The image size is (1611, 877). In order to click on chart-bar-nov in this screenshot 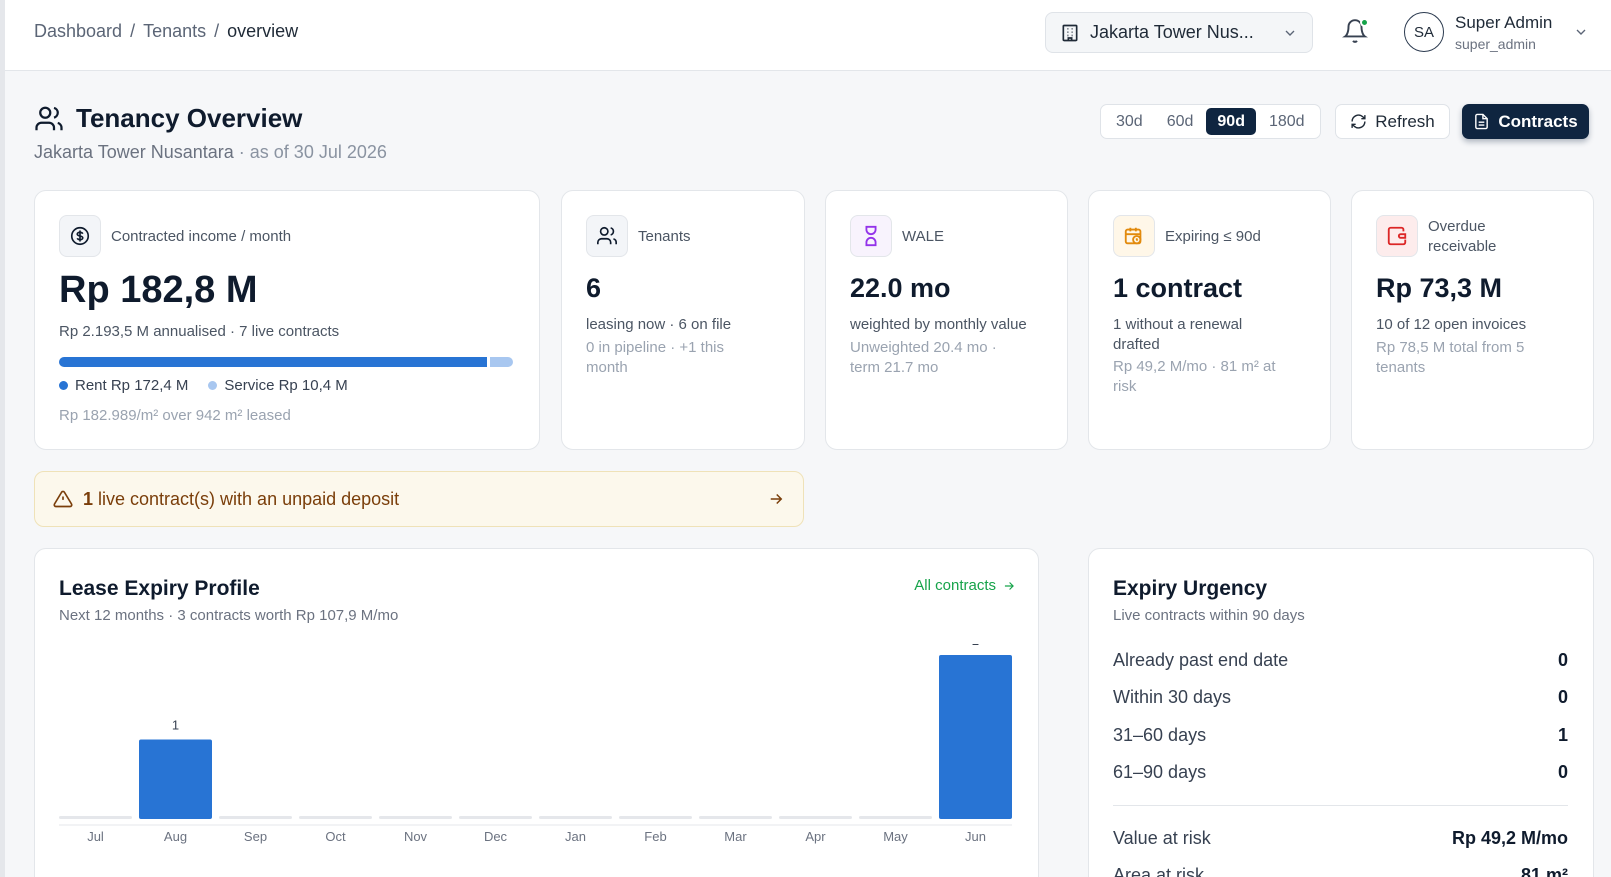, I will do `click(415, 817)`.